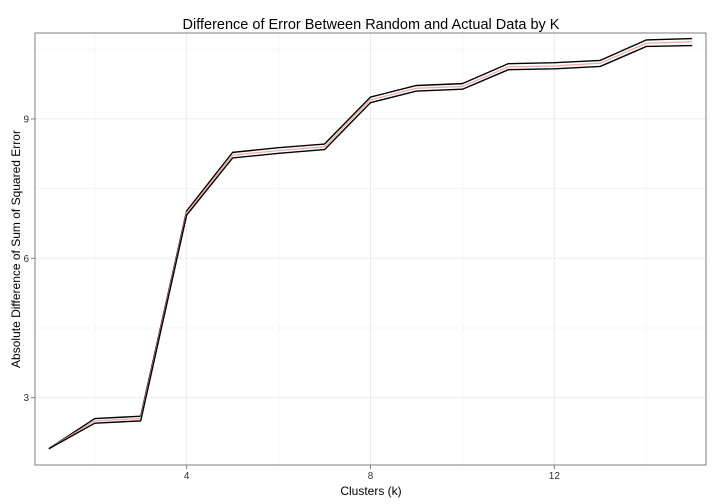 The image size is (720, 504). Describe the element at coordinates (26, 398) in the screenshot. I see `y-tick-label: 3` at that location.